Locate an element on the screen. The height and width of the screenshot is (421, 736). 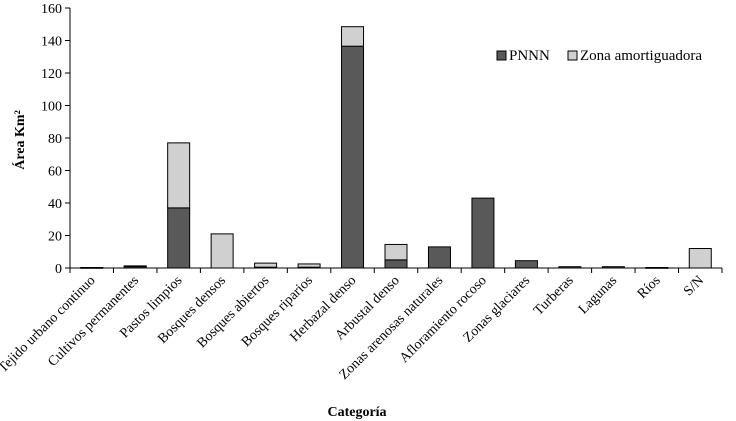
y-tick-label: 0 is located at coordinates (58, 269).